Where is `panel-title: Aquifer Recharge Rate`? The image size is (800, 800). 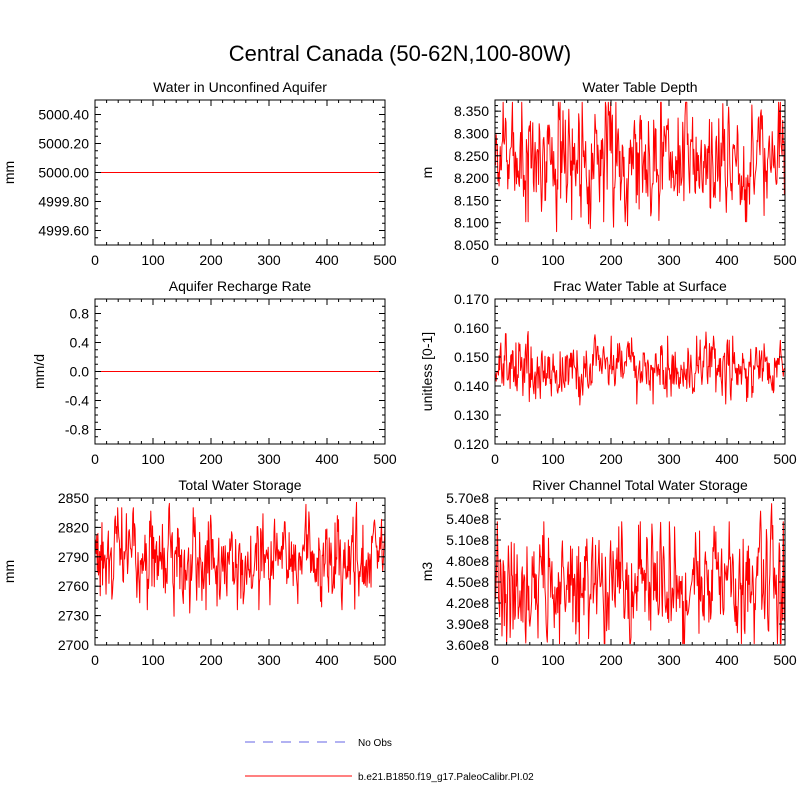
panel-title: Aquifer Recharge Rate is located at coordinates (240, 286).